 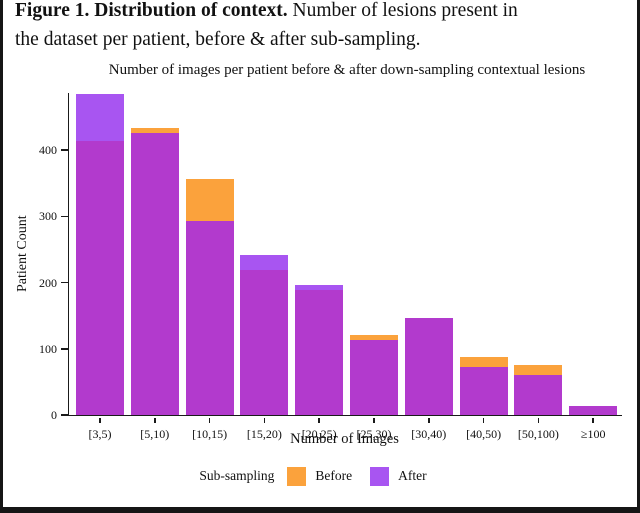 I want to click on x-tick-label: [40,50), so click(x=484, y=434).